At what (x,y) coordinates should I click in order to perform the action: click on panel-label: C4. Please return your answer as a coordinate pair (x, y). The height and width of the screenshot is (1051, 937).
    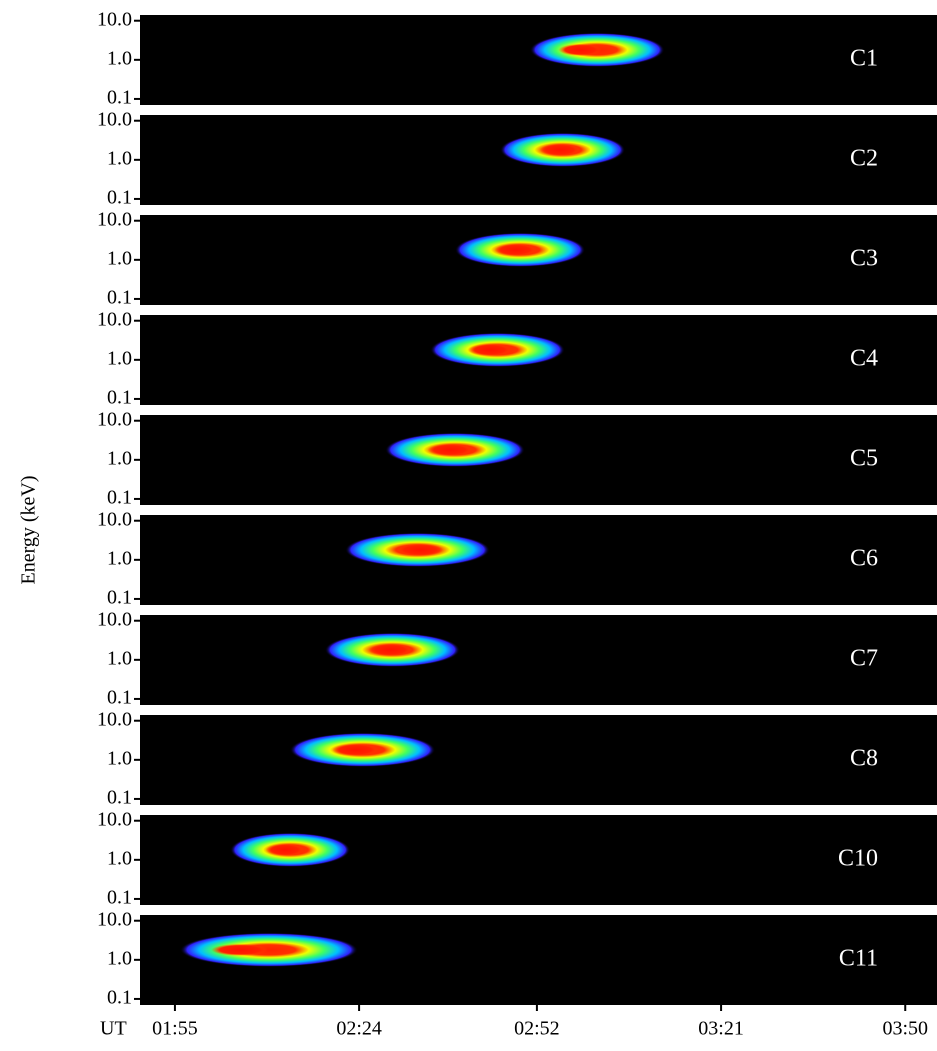
    Looking at the image, I should click on (864, 359).